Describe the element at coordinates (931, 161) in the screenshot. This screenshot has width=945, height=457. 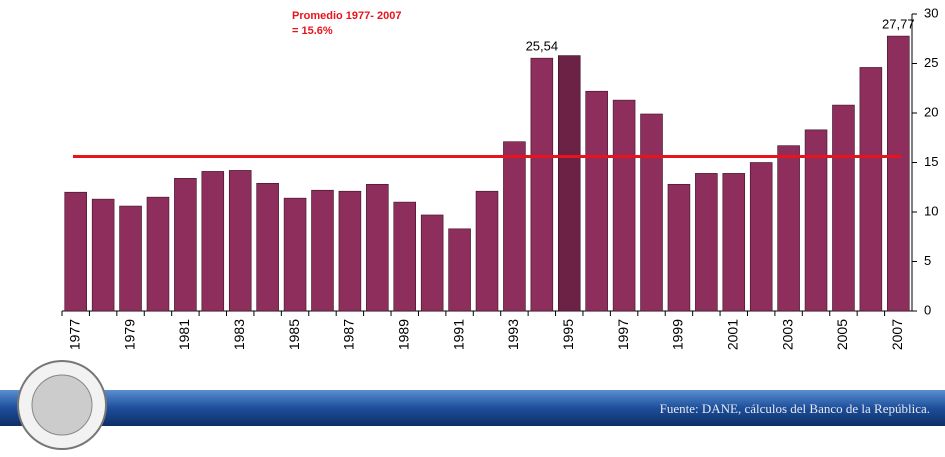
I see `y-tick-label: 15` at that location.